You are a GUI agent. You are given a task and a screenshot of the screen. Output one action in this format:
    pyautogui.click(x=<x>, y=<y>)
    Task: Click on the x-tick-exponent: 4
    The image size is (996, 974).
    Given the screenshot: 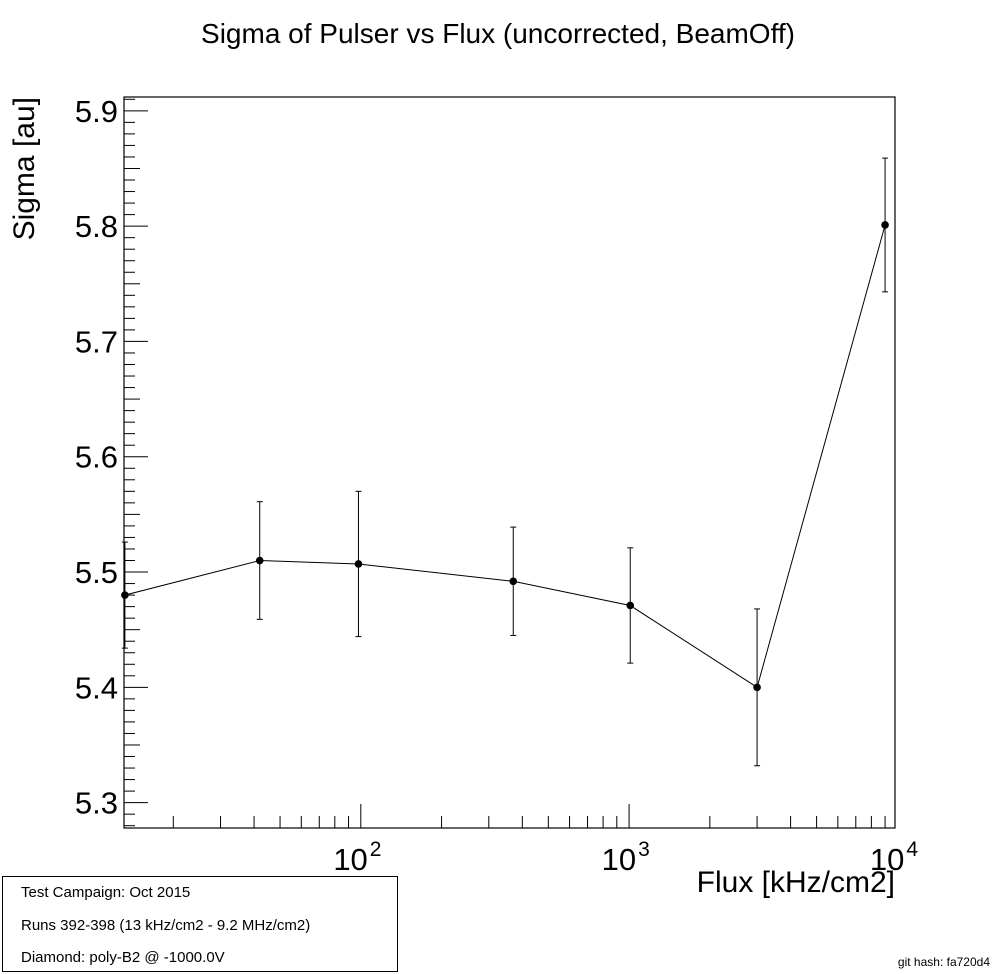 What is the action you would take?
    pyautogui.click(x=912, y=849)
    